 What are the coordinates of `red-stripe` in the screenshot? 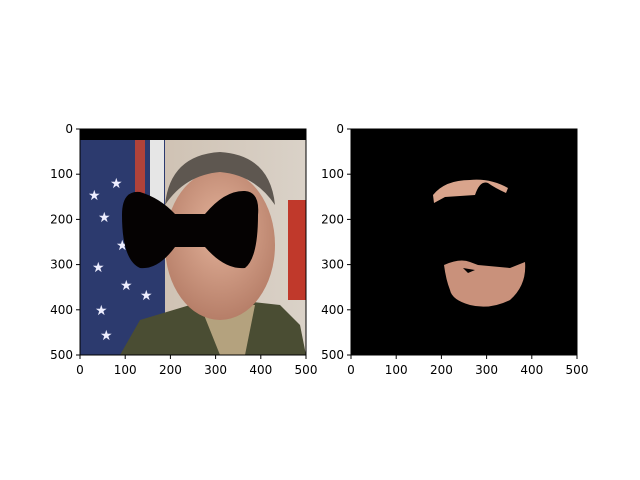 It's located at (297, 250).